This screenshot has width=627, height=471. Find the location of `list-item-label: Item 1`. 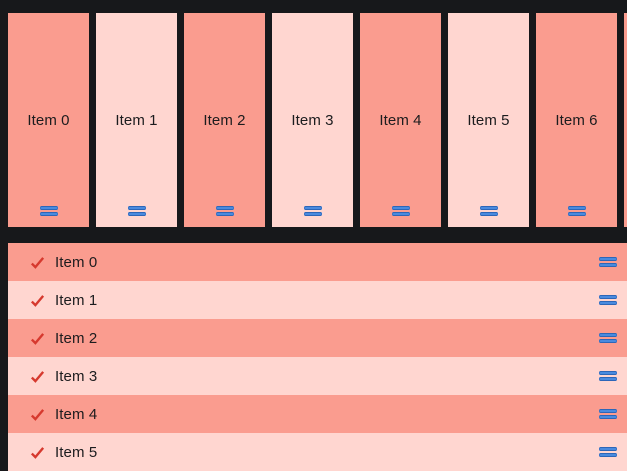

list-item-label: Item 1 is located at coordinates (76, 300).